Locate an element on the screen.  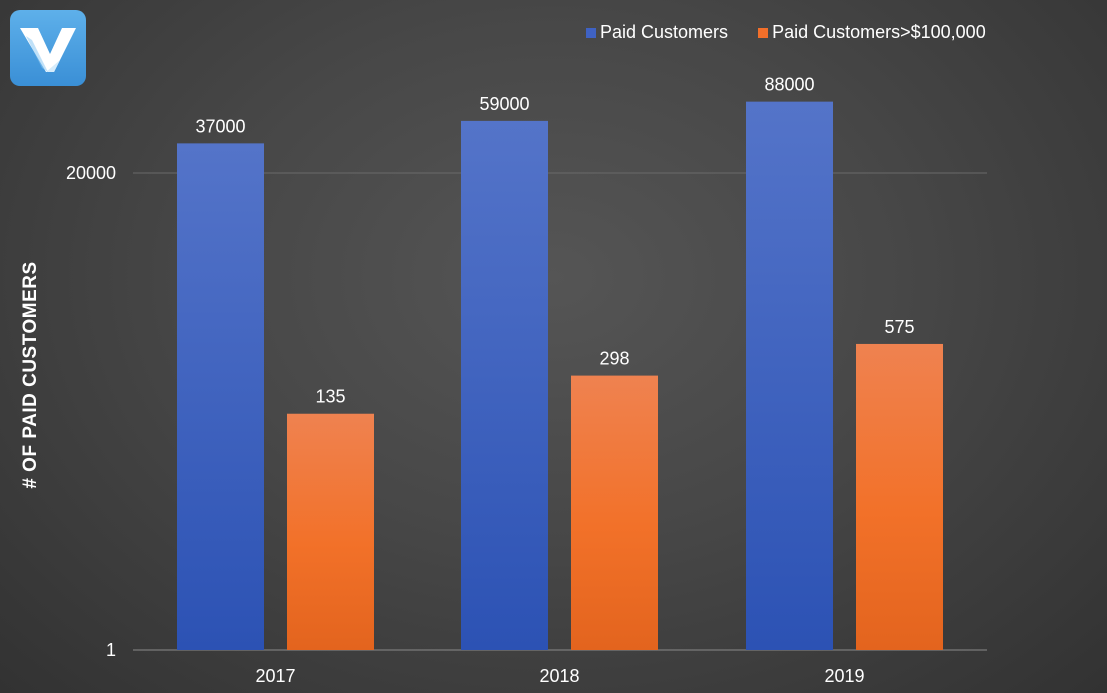
legend-swatch-paid-customers is located at coordinates (591, 32).